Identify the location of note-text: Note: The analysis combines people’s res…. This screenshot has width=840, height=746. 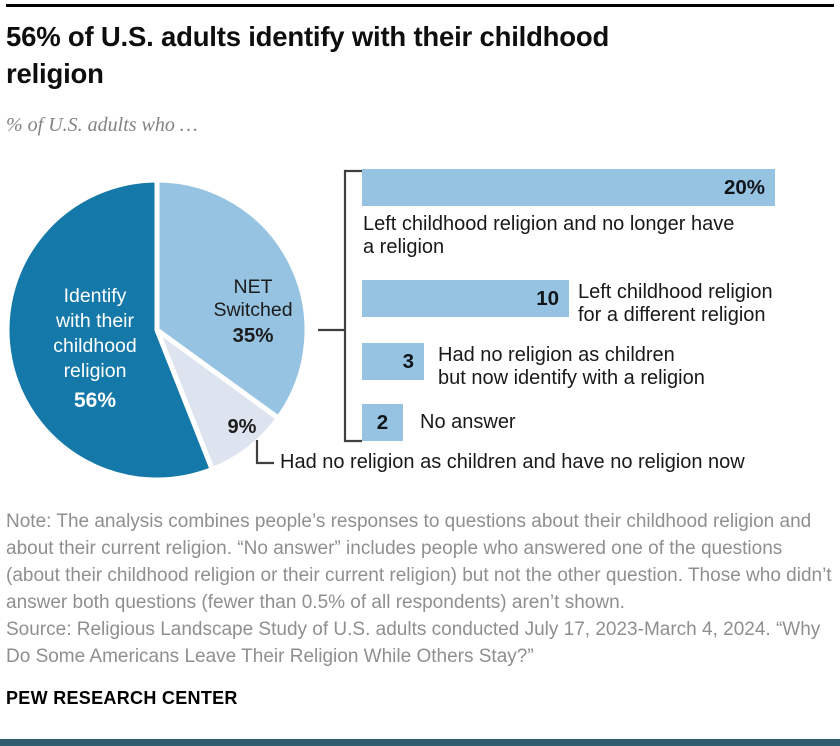
(419, 562).